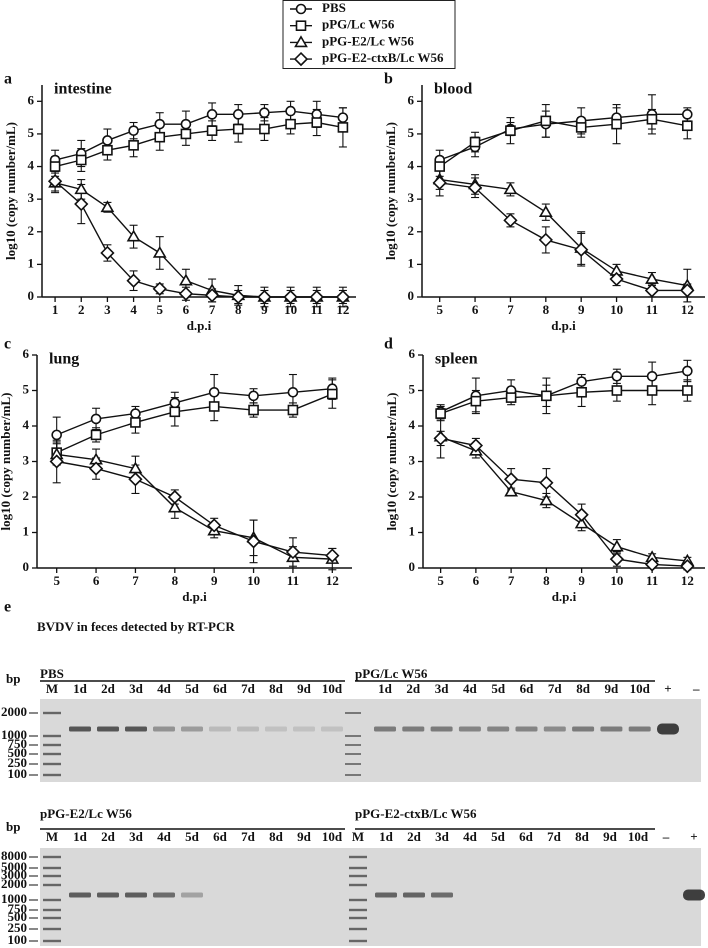  What do you see at coordinates (358, 24) in the screenshot?
I see `legend-label: pPG/Lc W56` at bounding box center [358, 24].